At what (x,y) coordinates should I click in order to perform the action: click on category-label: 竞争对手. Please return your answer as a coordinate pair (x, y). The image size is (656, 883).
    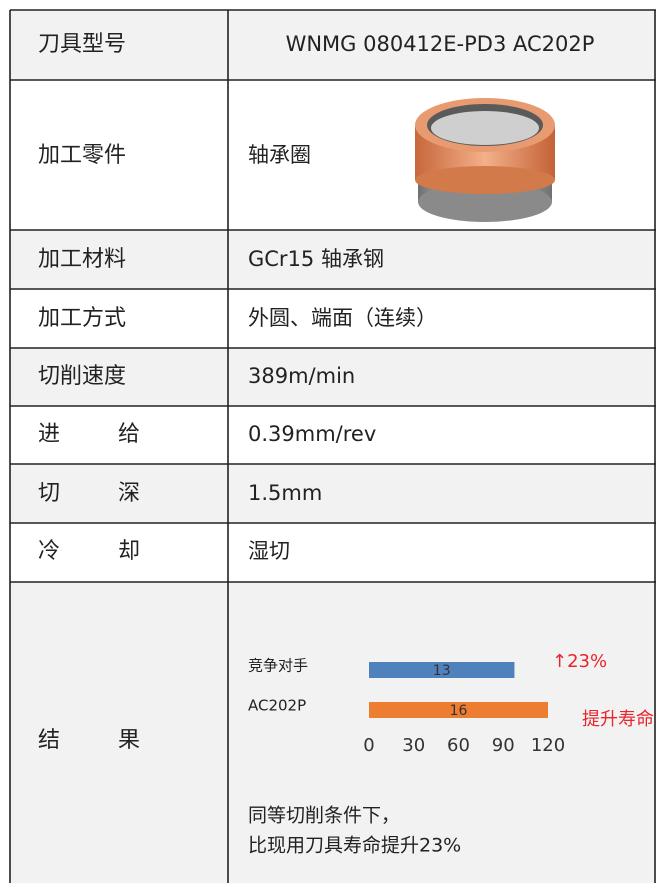
    Looking at the image, I should click on (278, 666).